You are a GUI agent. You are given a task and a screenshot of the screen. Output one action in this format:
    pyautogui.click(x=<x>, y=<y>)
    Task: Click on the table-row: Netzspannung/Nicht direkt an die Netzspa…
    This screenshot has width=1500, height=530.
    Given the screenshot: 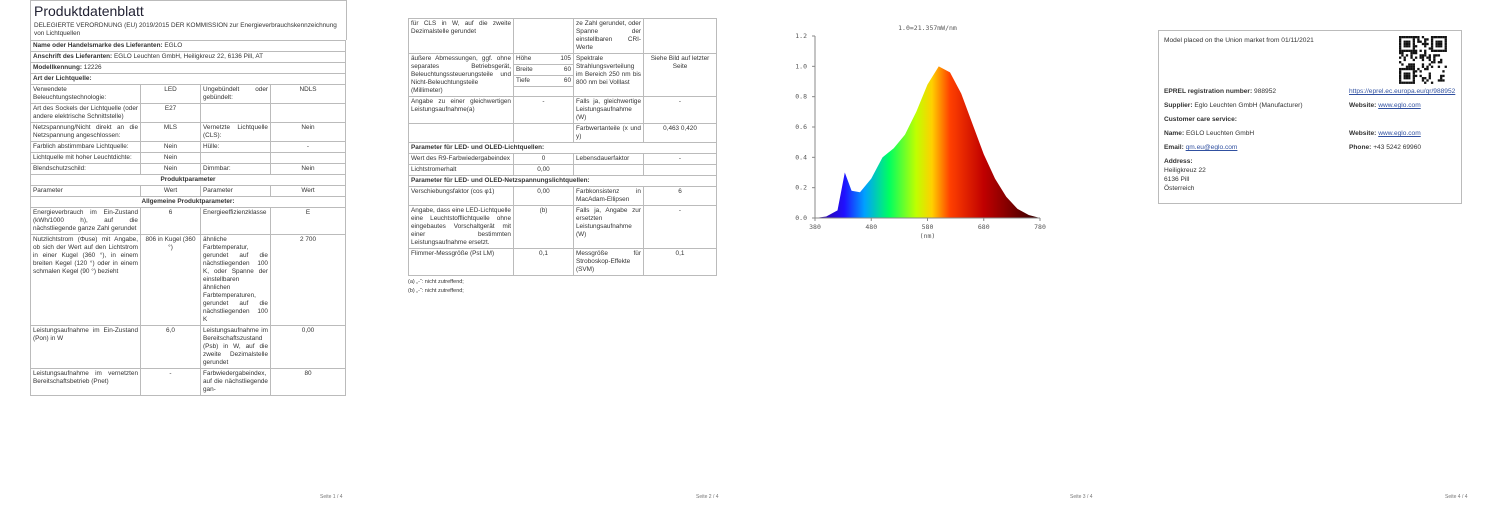 What is the action you would take?
    pyautogui.click(x=188, y=132)
    